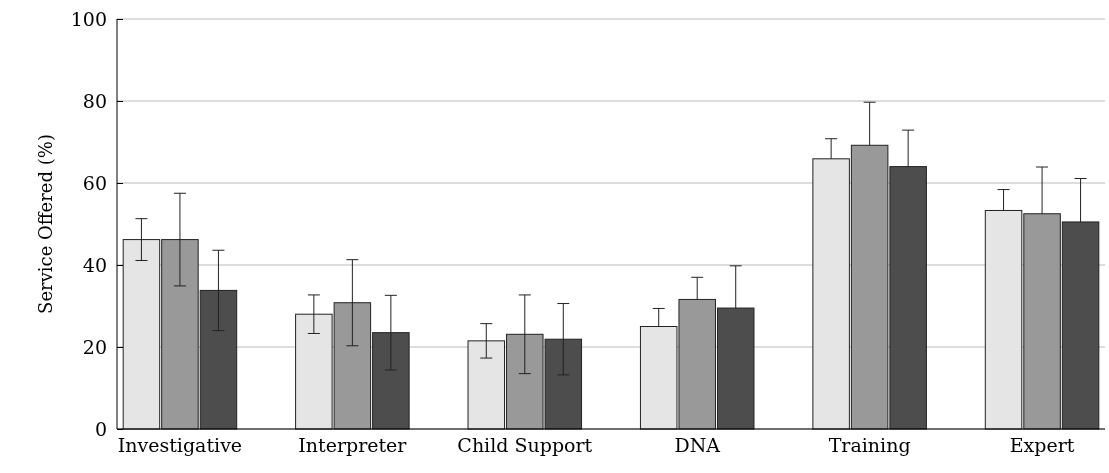 The image size is (1109, 473). What do you see at coordinates (94, 182) in the screenshot?
I see `y-tick-label: 60` at bounding box center [94, 182].